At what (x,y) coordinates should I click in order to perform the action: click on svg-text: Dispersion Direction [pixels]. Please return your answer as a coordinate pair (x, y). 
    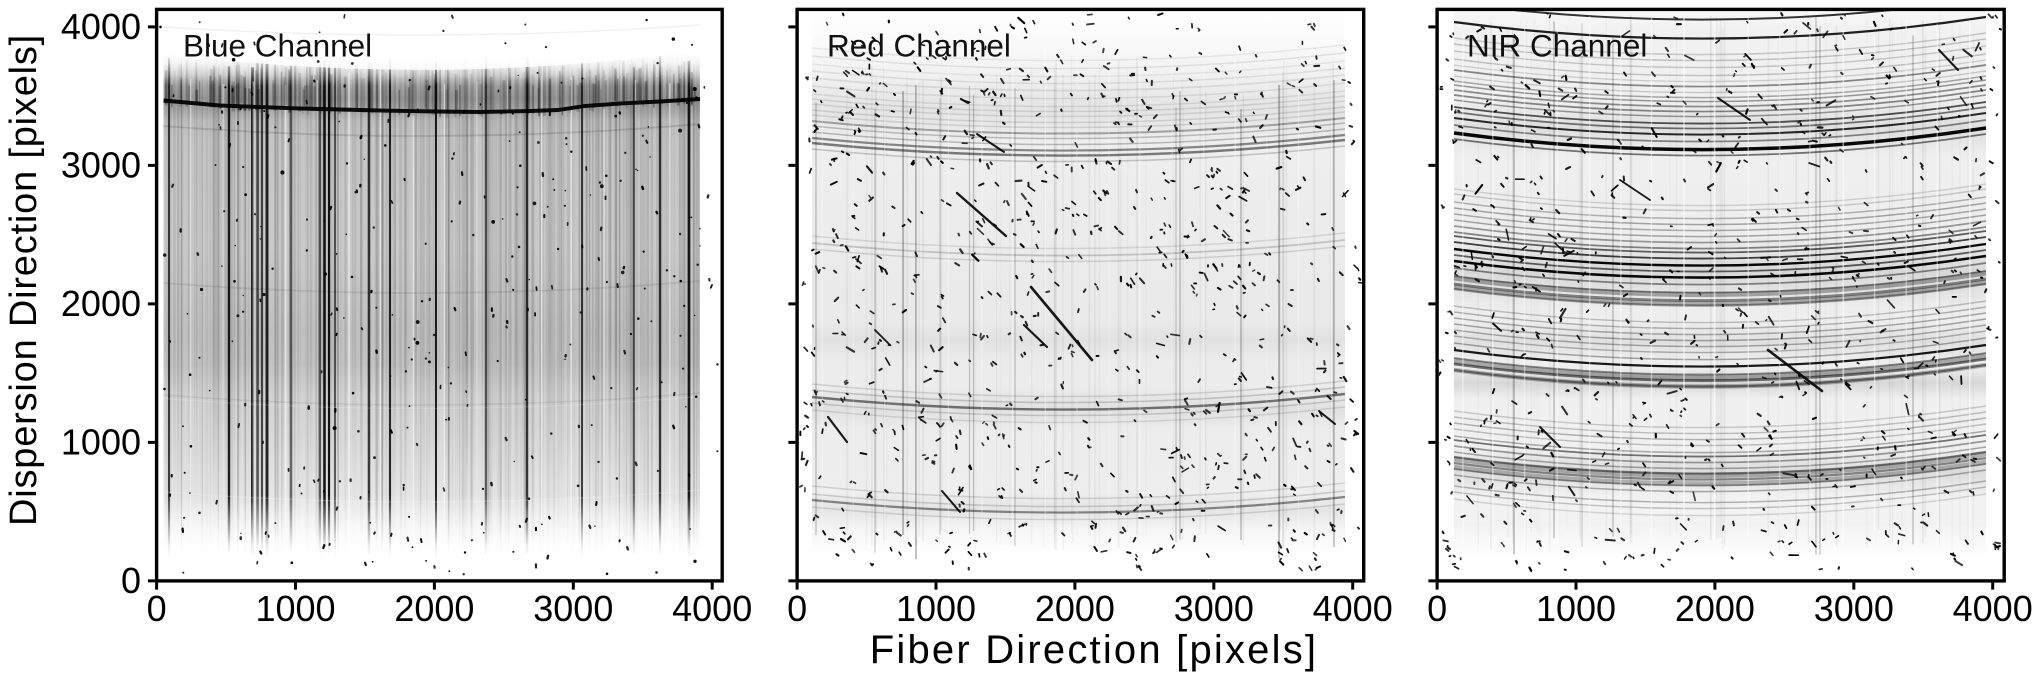
    Looking at the image, I should click on (24, 280).